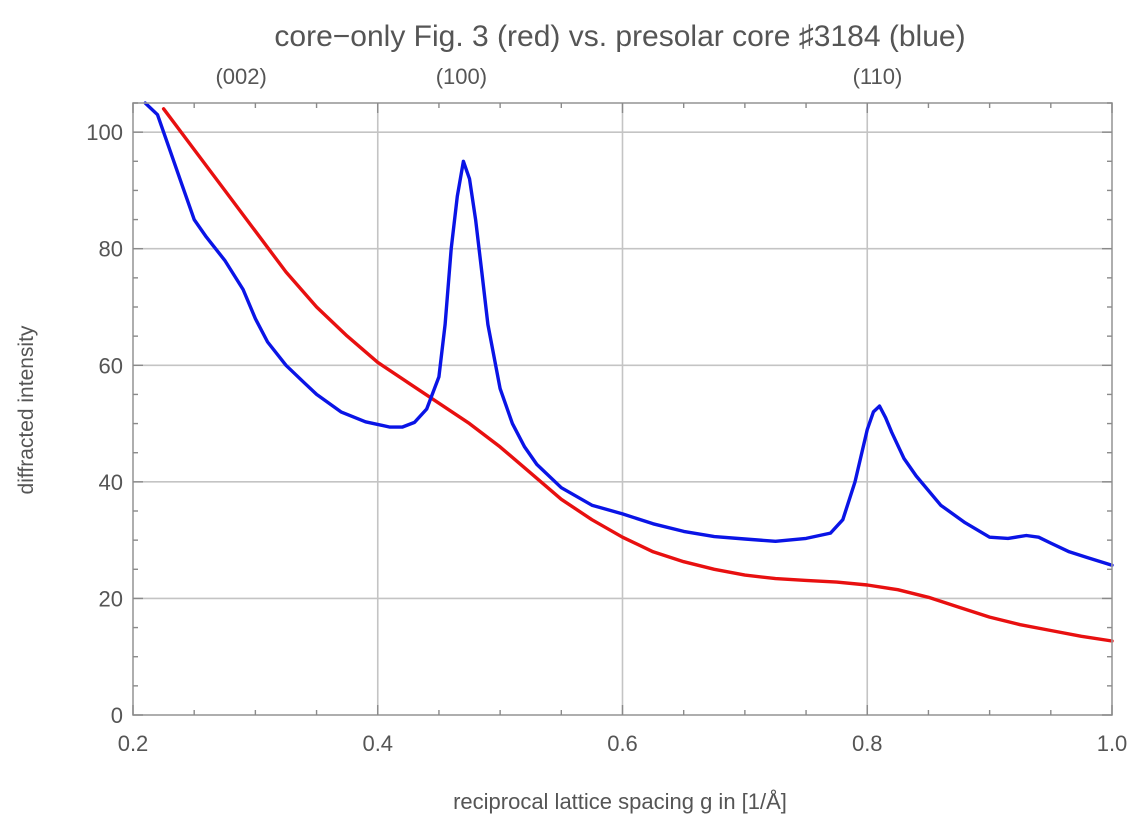  Describe the element at coordinates (26, 409) in the screenshot. I see `y-axis-label: diffracted intensity` at that location.